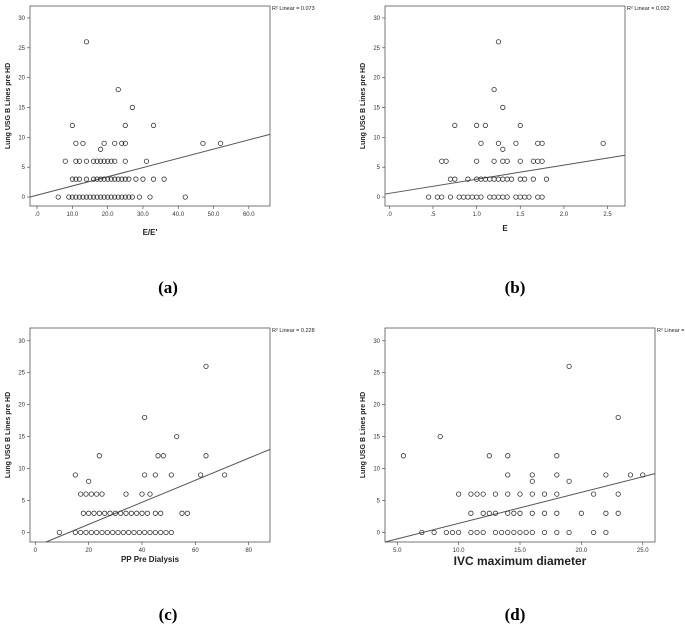 Image resolution: width=685 pixels, height=625 pixels. I want to click on y-axis-label: Lung USG B Lines pre HD, so click(8, 106).